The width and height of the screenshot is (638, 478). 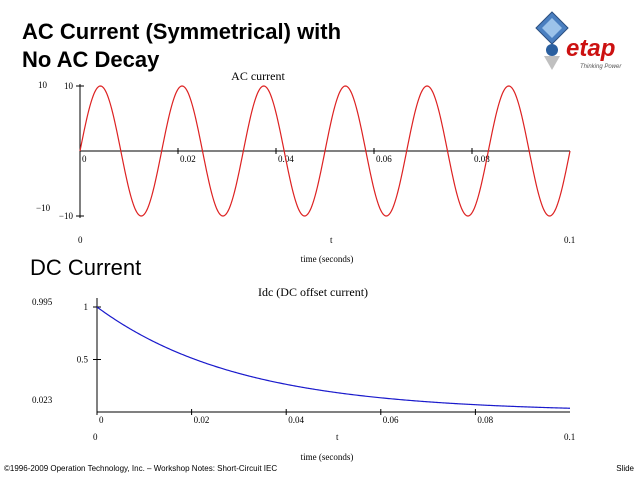 What do you see at coordinates (80, 240) in the screenshot?
I see `ac-x-range-min: 0` at bounding box center [80, 240].